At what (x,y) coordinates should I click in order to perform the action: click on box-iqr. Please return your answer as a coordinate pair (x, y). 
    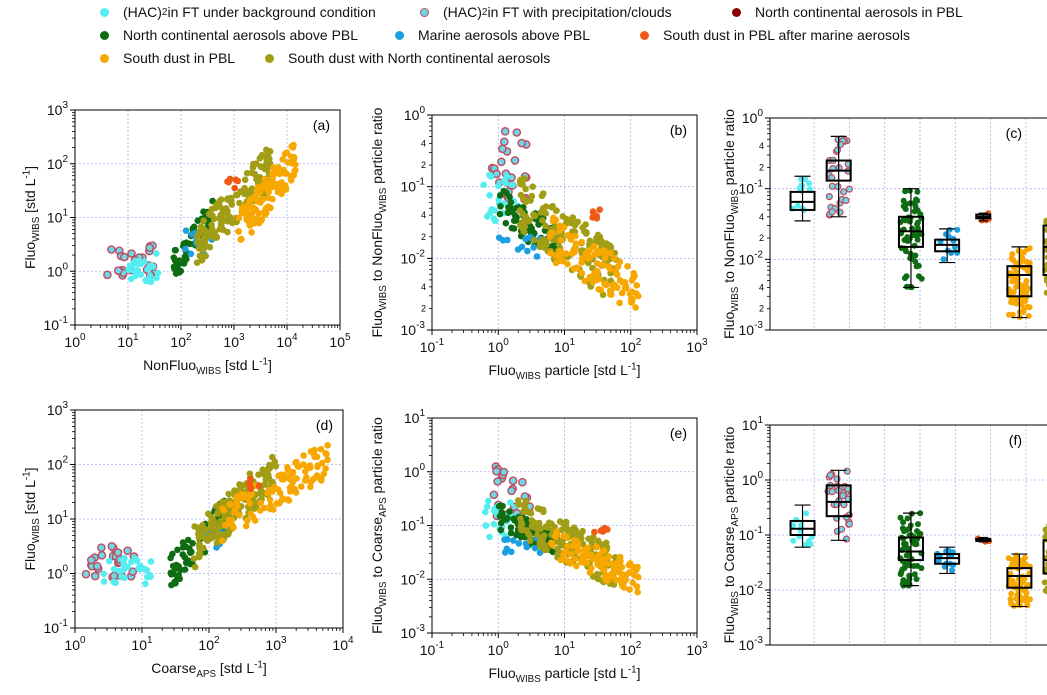
    Looking at the image, I should click on (1019, 281).